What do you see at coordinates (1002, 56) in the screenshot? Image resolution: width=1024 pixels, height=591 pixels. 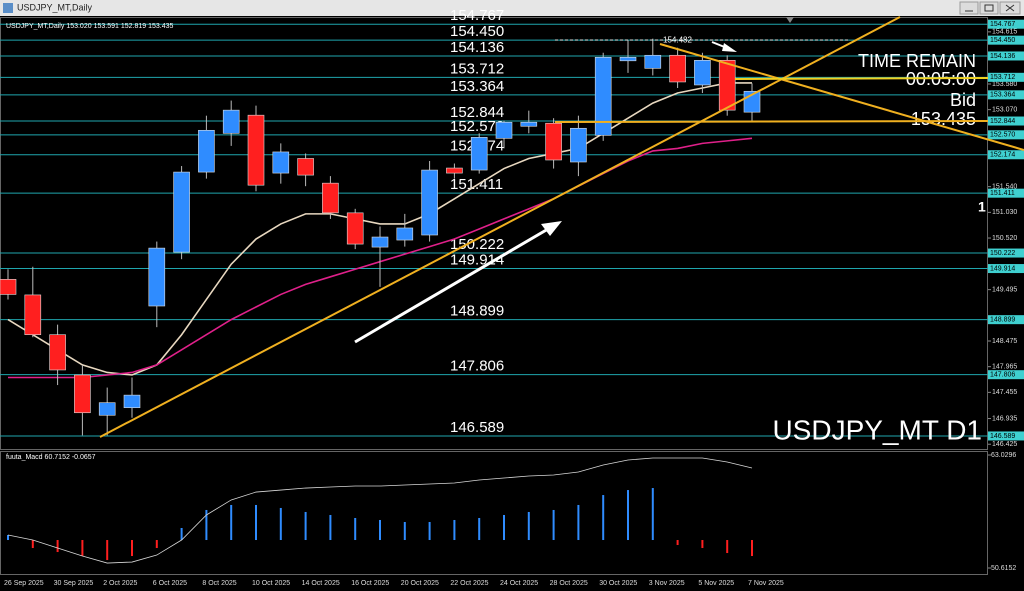 I see `level-tag-label: 154.136` at bounding box center [1002, 56].